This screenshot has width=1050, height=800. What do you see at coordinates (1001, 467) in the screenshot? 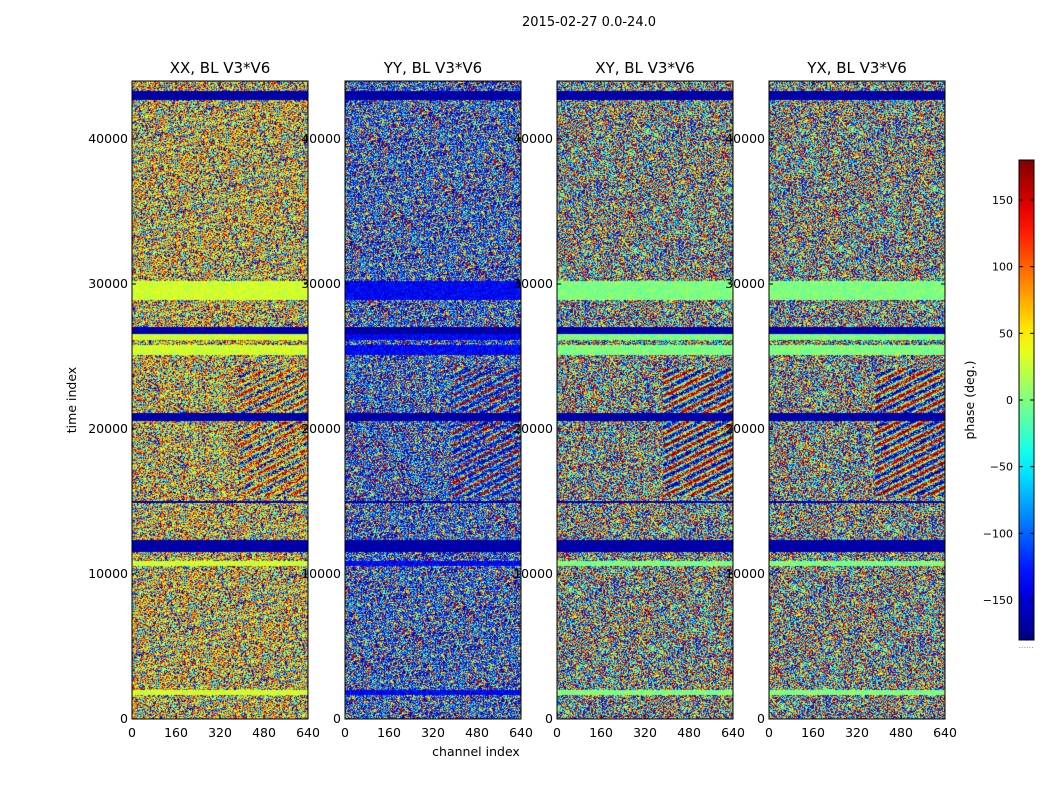
I see `colorbar-tick-label: −50` at bounding box center [1001, 467].